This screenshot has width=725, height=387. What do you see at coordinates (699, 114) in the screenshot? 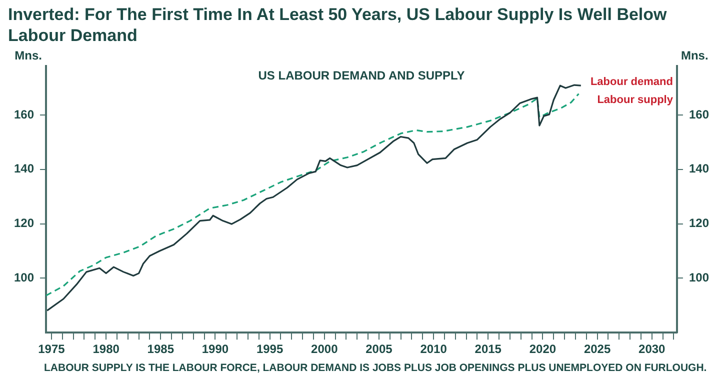
I see `y2-tick-label: 160` at bounding box center [699, 114].